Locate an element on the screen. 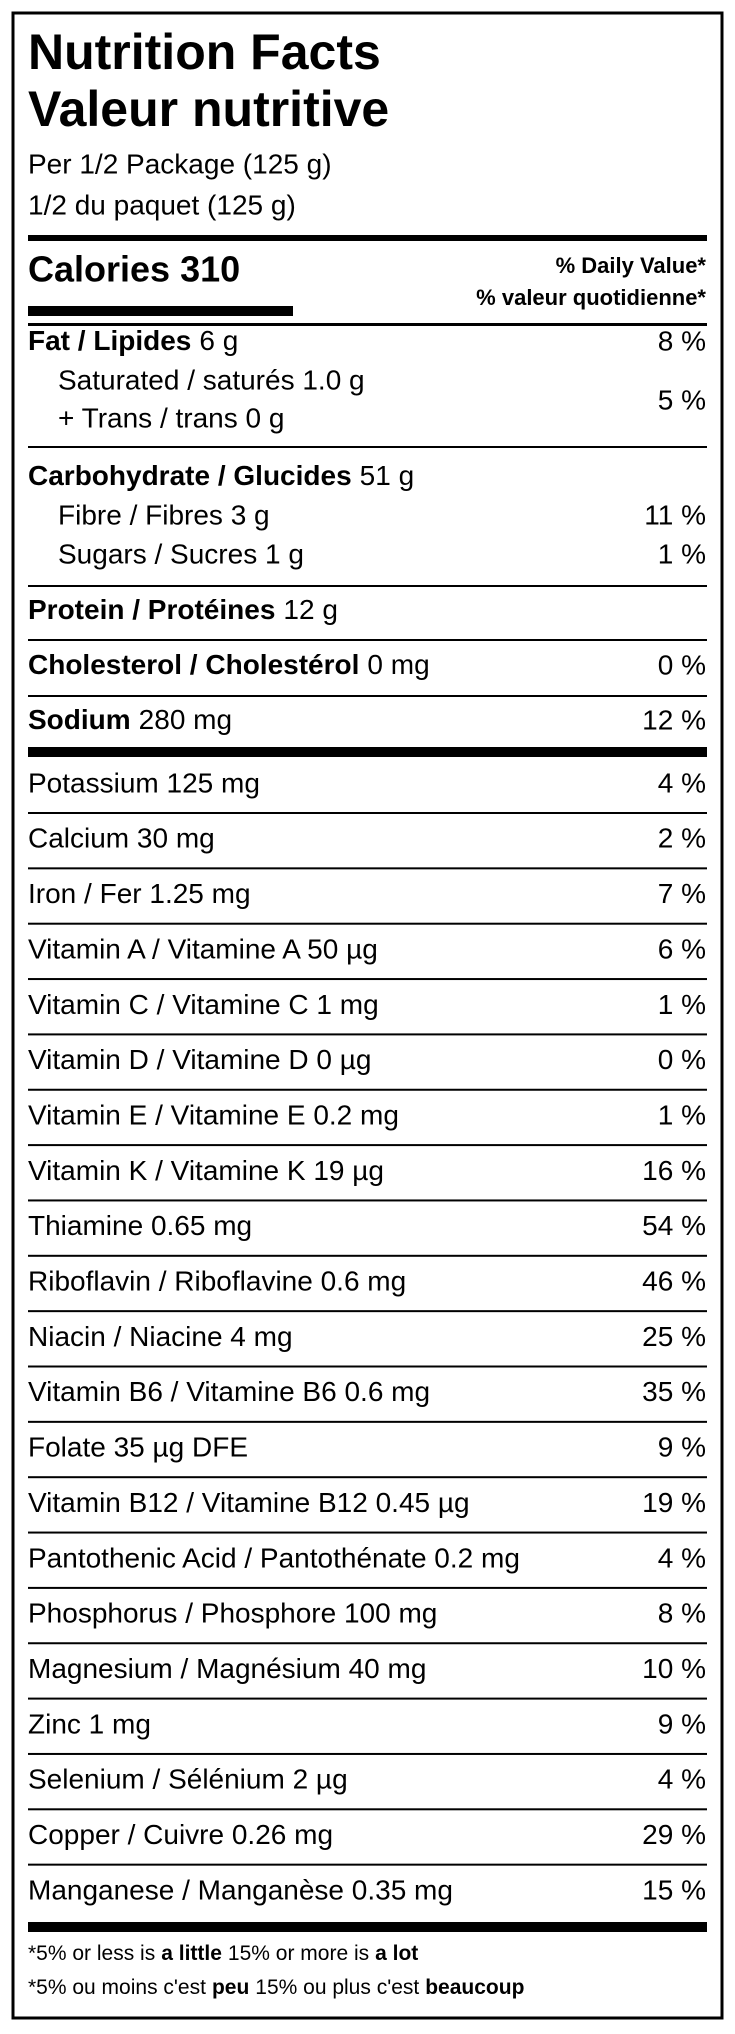 This screenshot has width=735, height=2034. dv: 10 % is located at coordinates (674, 1668).